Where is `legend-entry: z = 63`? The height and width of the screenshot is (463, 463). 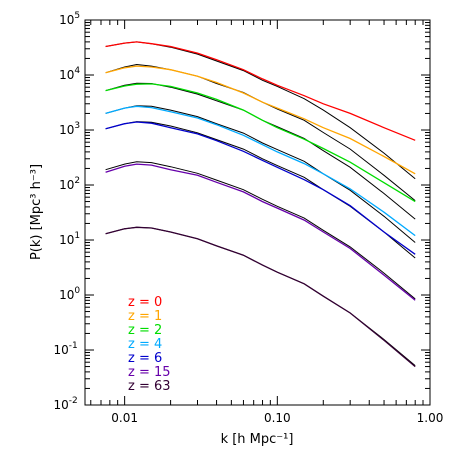 legend-entry: z = 63 is located at coordinates (149, 386).